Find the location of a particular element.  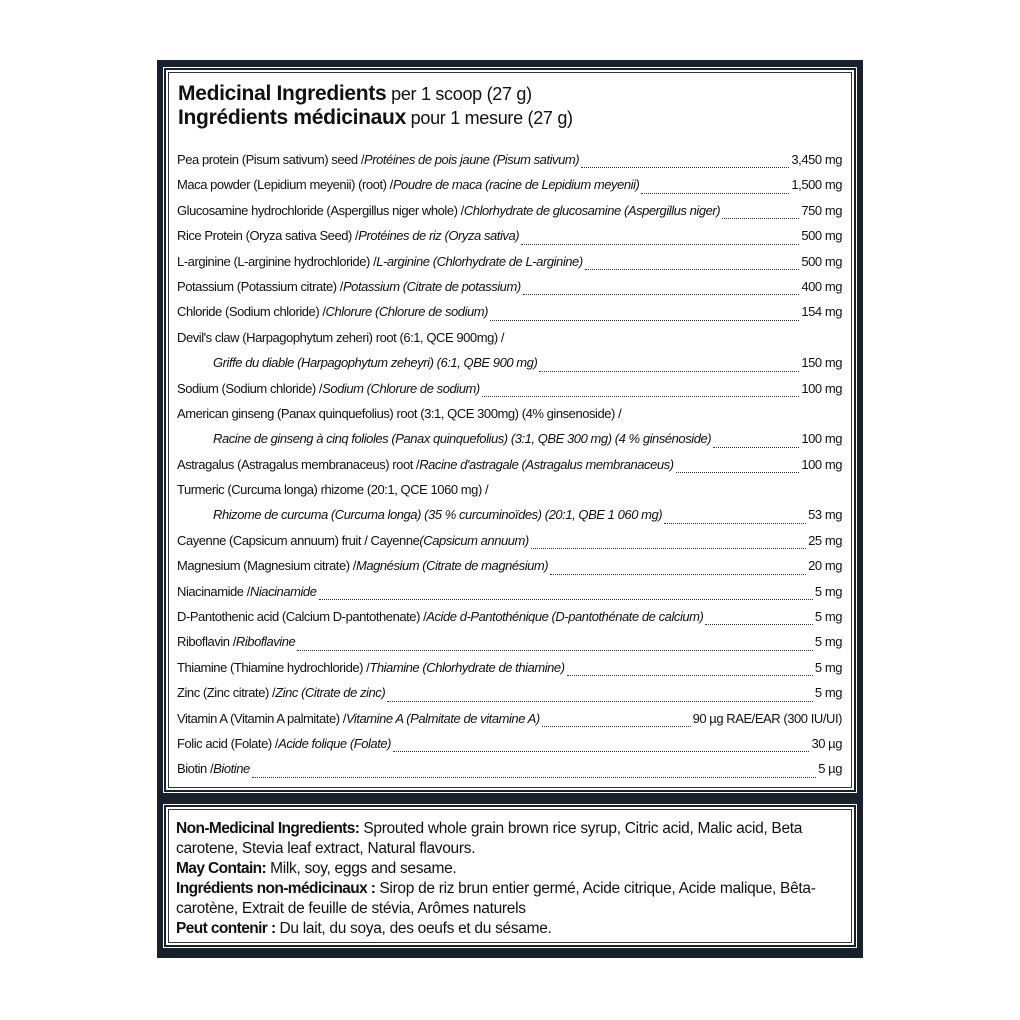

may-contain-fr-label: Peut contenir : is located at coordinates (226, 928).